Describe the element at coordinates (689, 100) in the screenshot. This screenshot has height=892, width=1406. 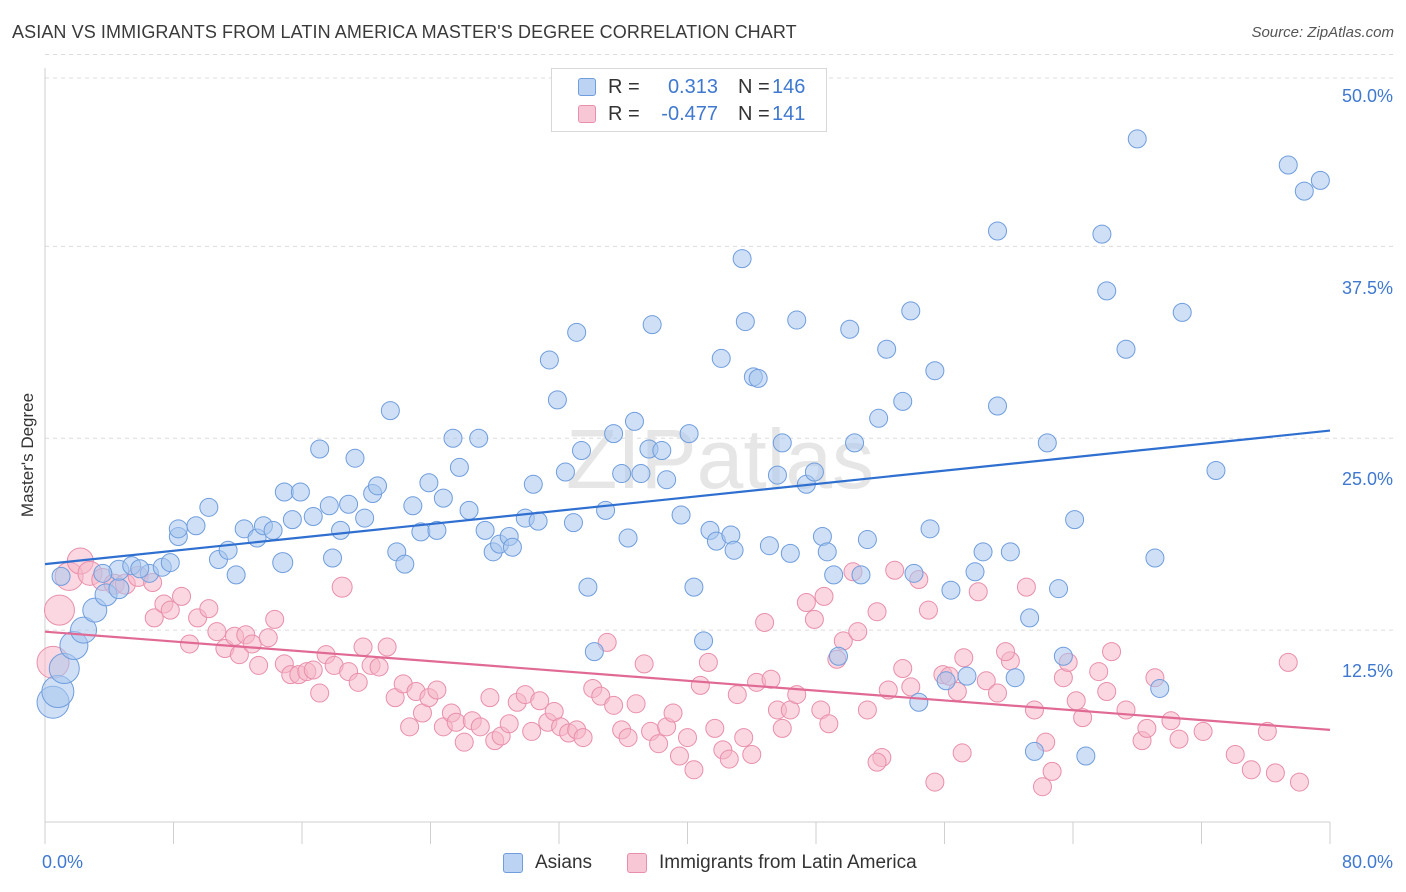
I see `stats-legend: R = 0.313 N = 146 R = -0.477 N = 141` at that location.